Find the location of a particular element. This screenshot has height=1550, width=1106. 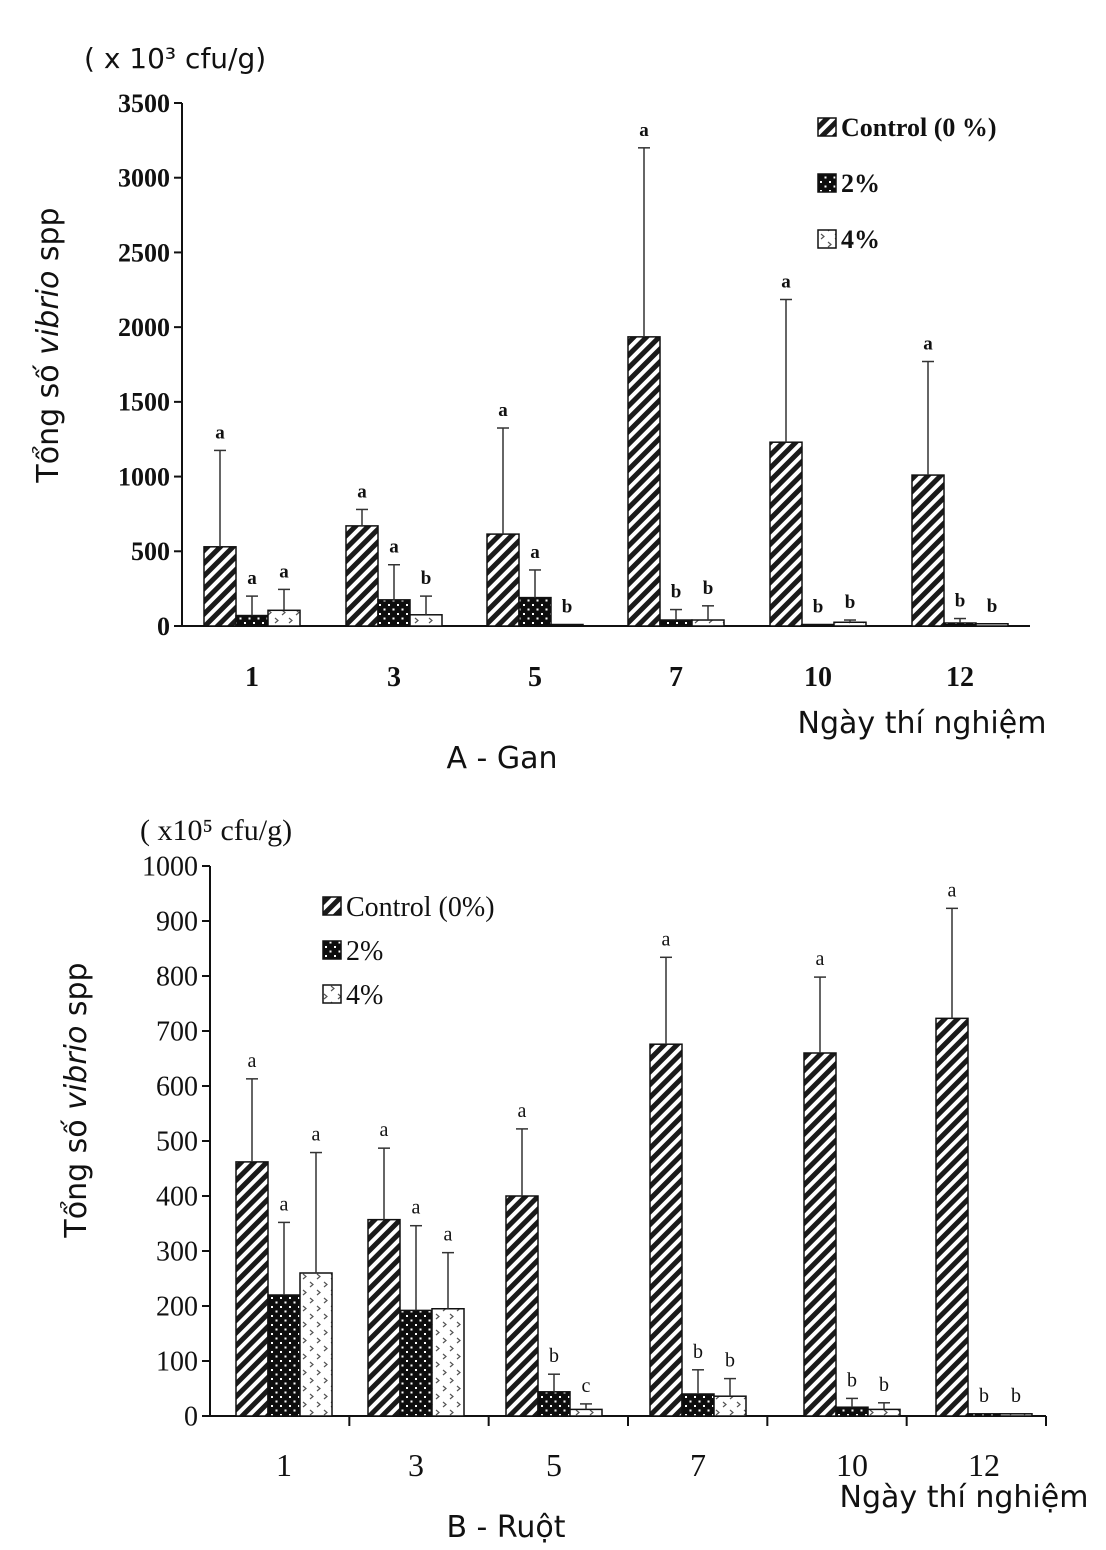

legend-label: Control (0 %) is located at coordinates (919, 127).